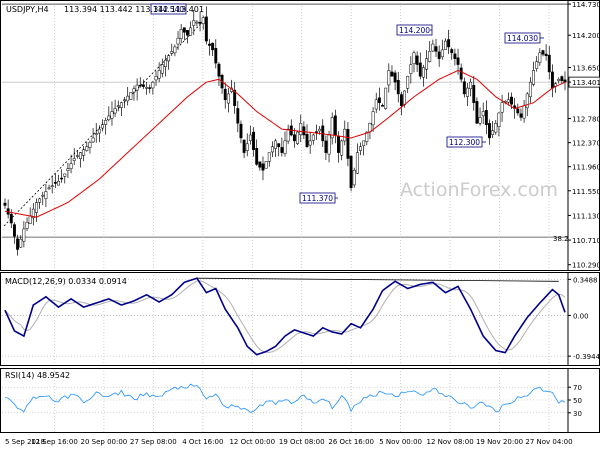 This screenshot has width=600, height=450. I want to click on price-panel-ohlc: 113.394 113.442 113.342 113.401, so click(134, 9).